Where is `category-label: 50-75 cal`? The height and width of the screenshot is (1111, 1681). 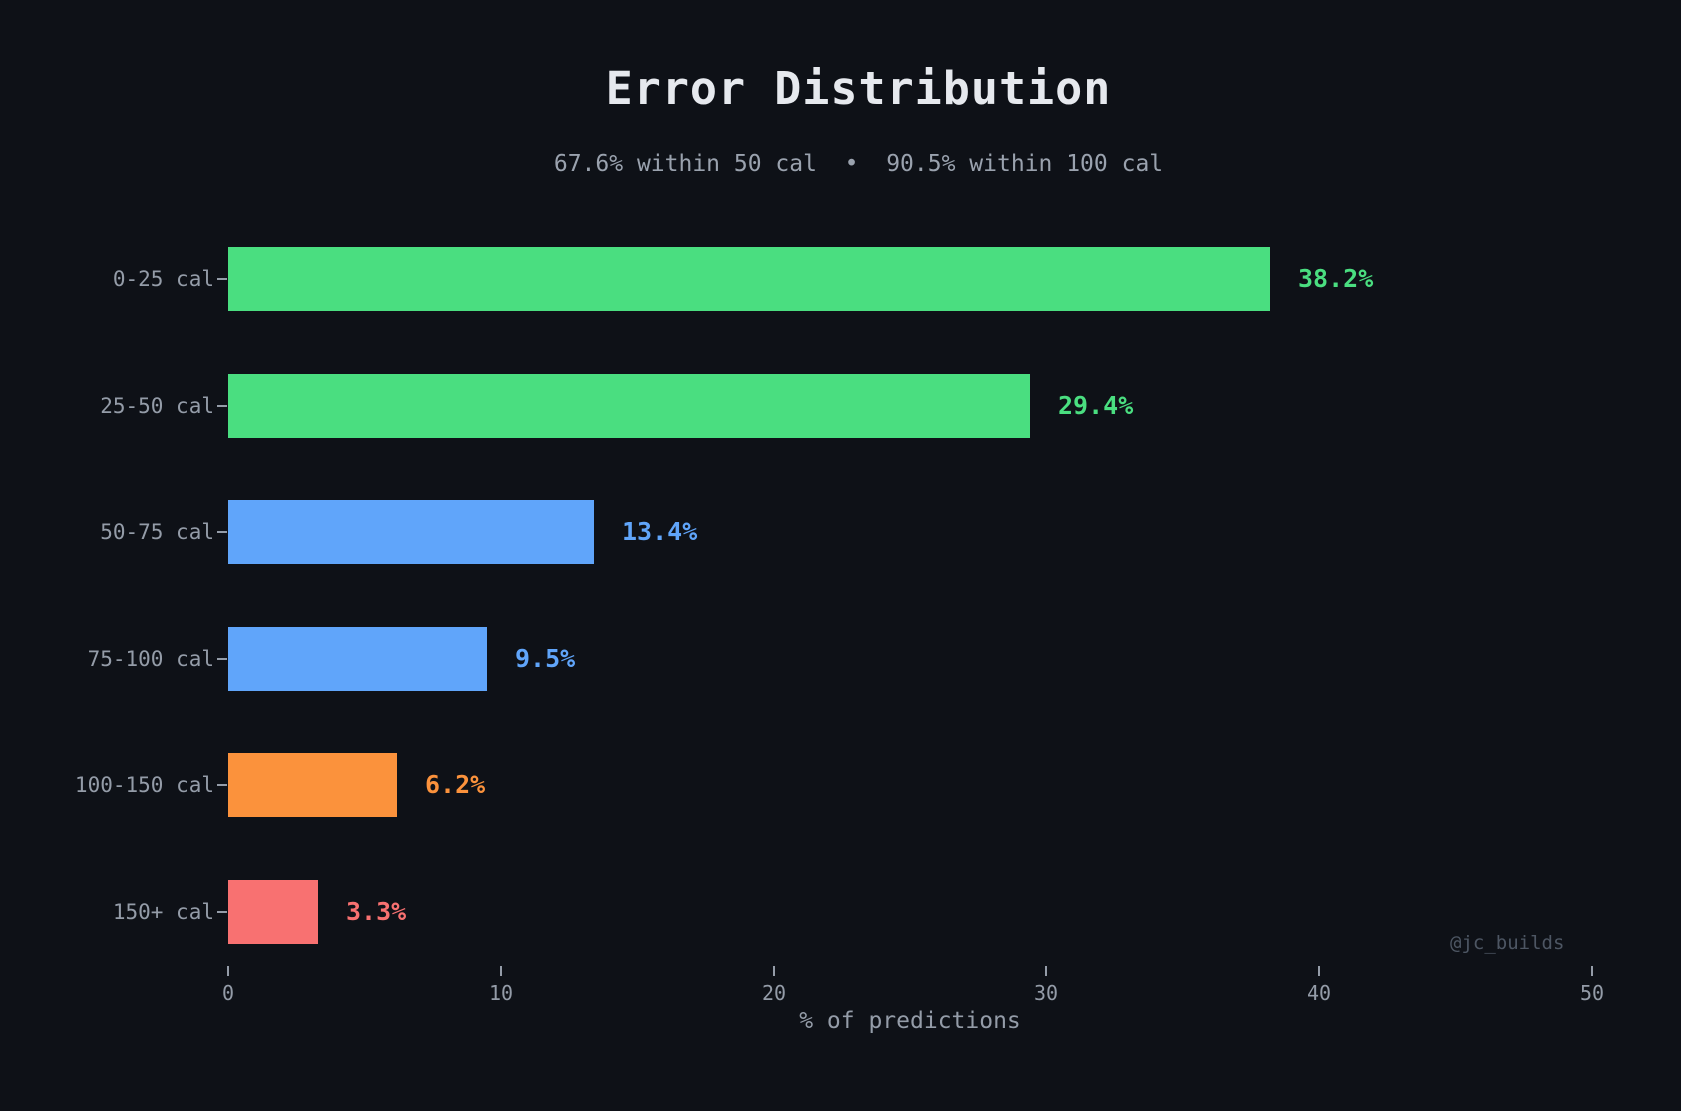
category-label: 50-75 cal is located at coordinates (157, 532).